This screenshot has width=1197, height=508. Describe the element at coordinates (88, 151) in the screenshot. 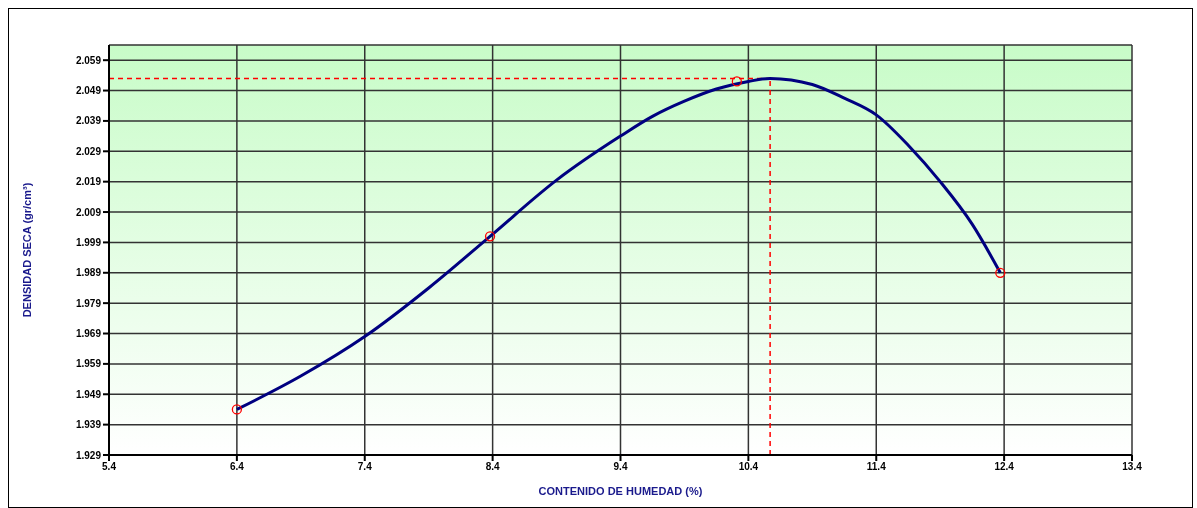

I see `y-tick-label: 2.029` at that location.